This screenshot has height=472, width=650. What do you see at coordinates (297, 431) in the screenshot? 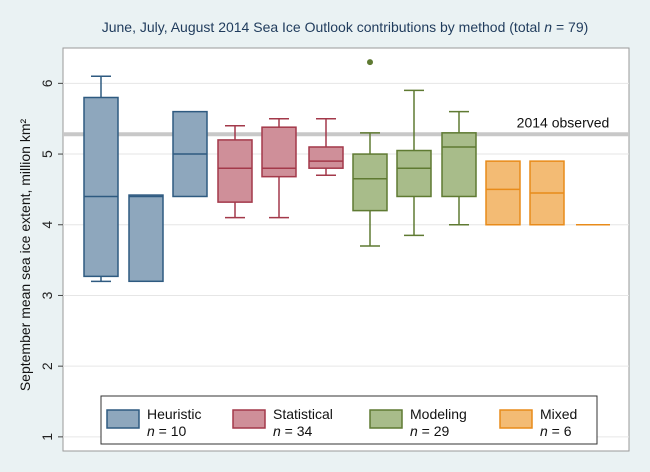
I see `legend-n-value: = 34` at bounding box center [297, 431].